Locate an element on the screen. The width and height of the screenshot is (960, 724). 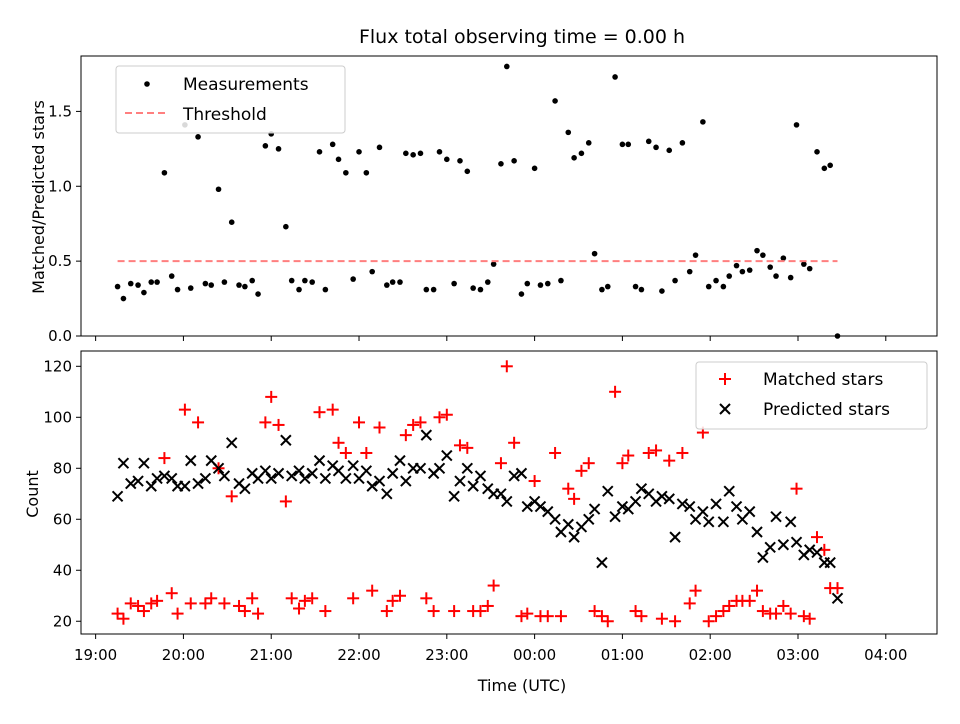
bottom-x-tick-label: 19:00 is located at coordinates (95, 655).